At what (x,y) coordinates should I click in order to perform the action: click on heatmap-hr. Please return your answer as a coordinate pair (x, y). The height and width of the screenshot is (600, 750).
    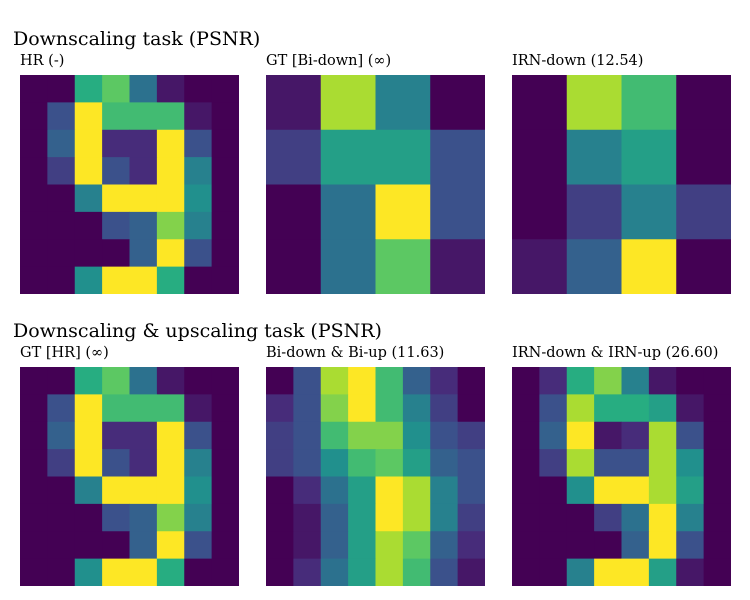
    Looking at the image, I should click on (129, 184).